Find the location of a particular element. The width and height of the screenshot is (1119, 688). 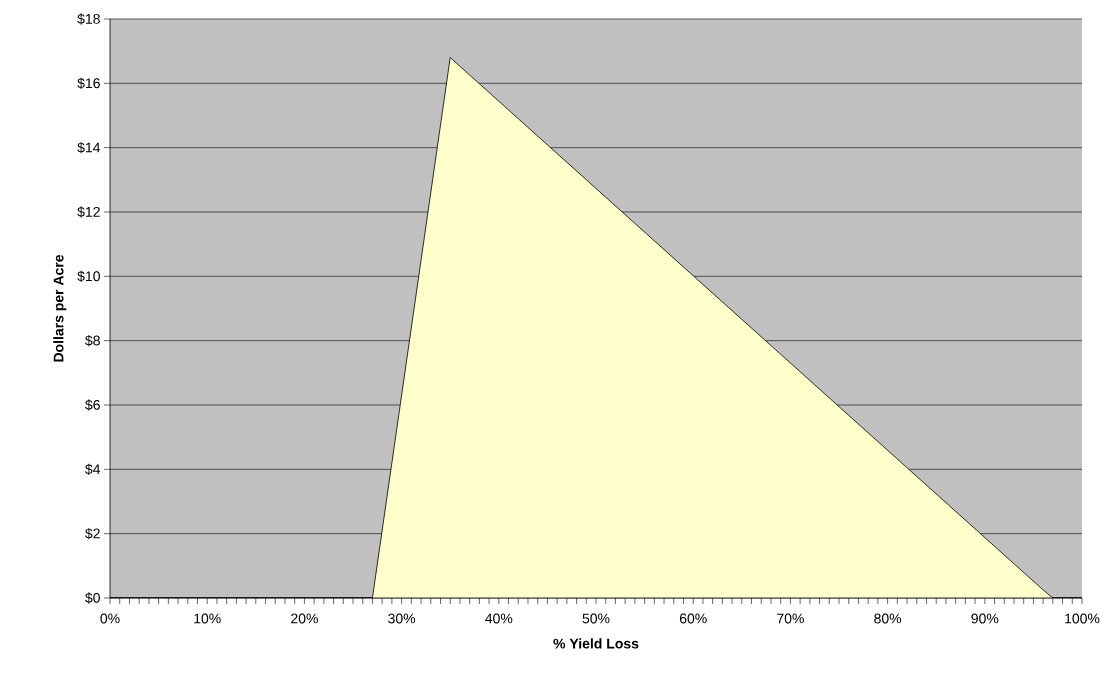

x-tick-label: 80% is located at coordinates (888, 618).